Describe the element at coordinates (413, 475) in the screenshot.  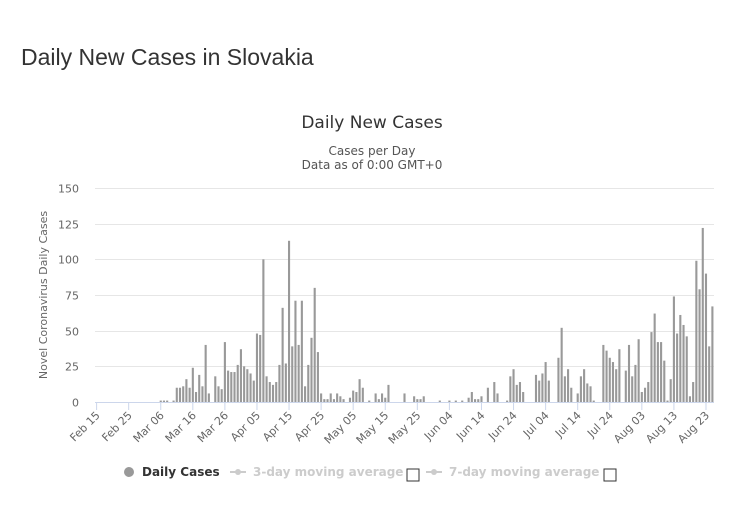
I see `legend-checkbox-3-day` at that location.